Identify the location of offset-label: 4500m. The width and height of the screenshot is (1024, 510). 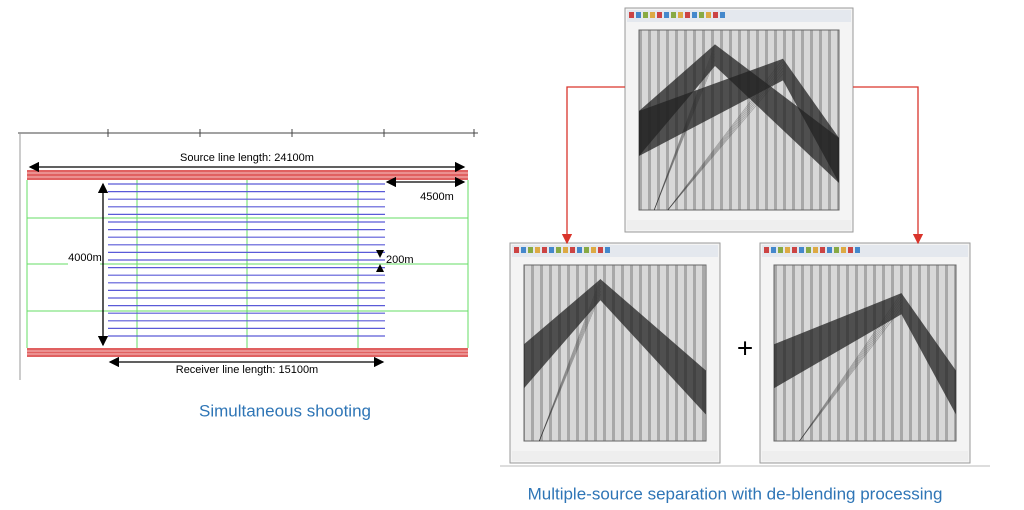
(437, 197).